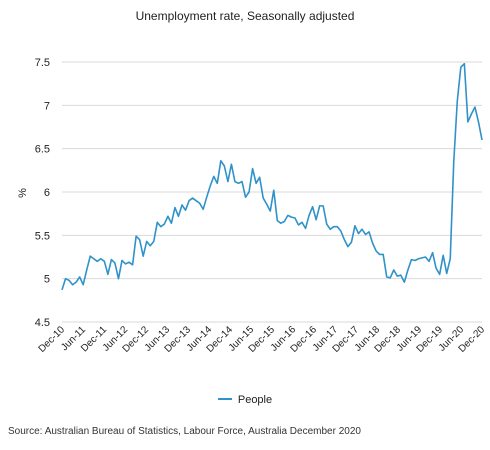 The image size is (490, 450). I want to click on legend: People, so click(245, 400).